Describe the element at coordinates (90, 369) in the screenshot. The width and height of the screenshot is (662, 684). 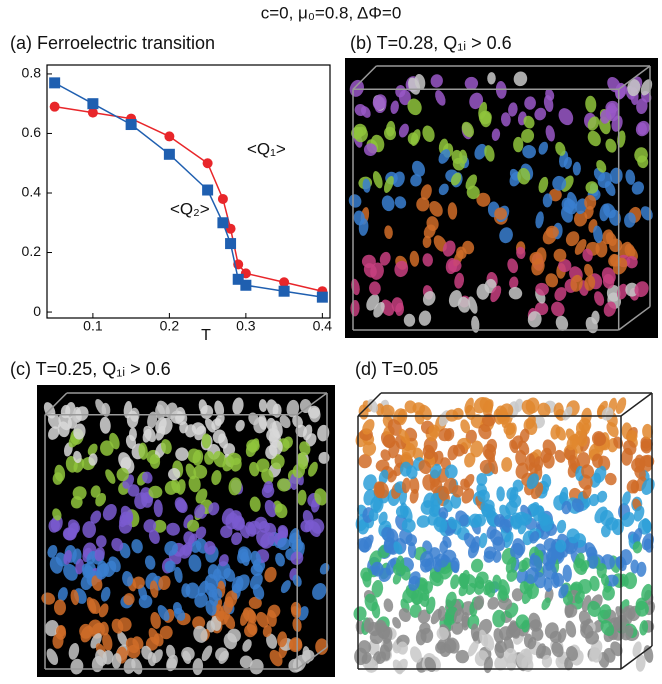
I see `panel-label: (c) T=0.25, Q₁ᵢ > 0.6` at that location.